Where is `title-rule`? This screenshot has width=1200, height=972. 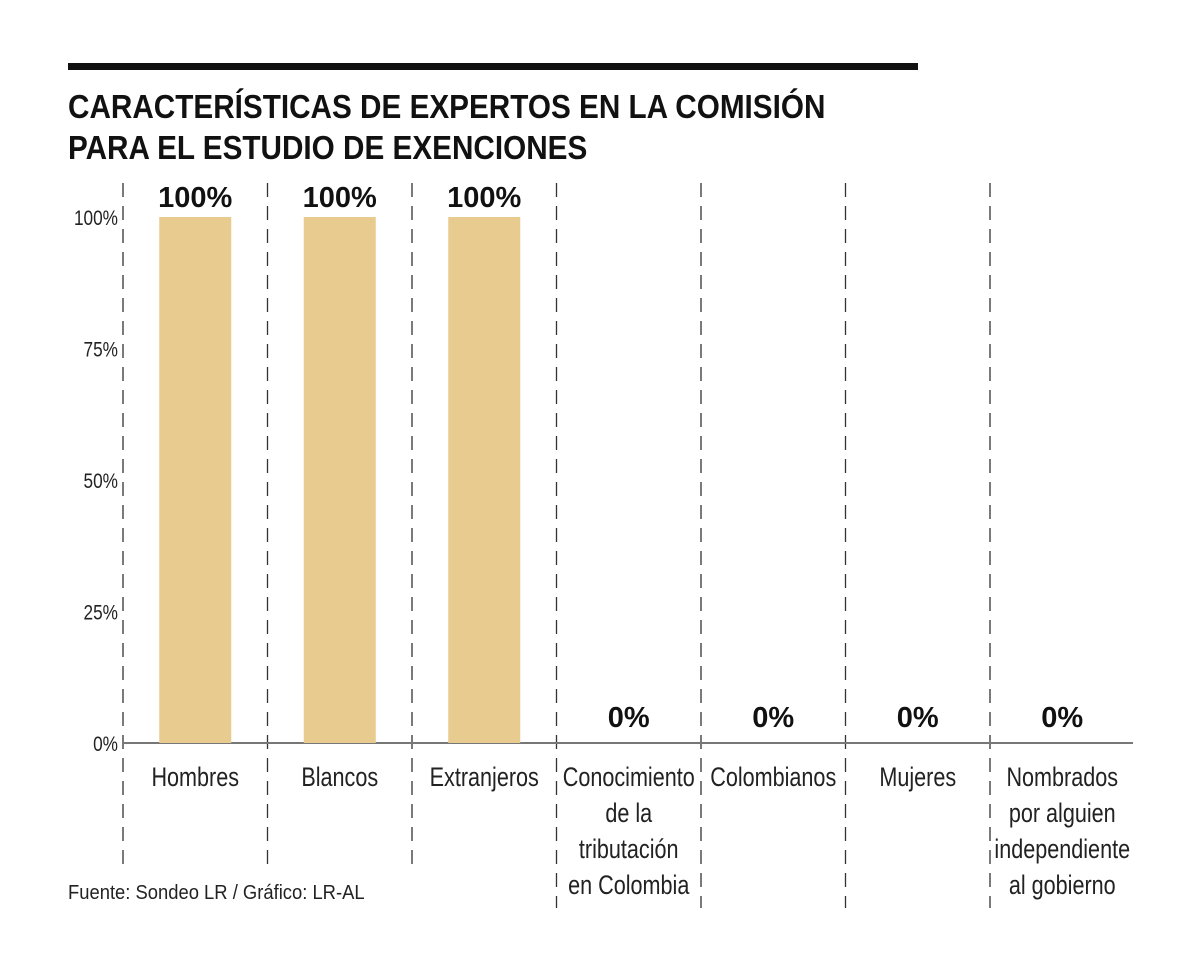
title-rule is located at coordinates (493, 66).